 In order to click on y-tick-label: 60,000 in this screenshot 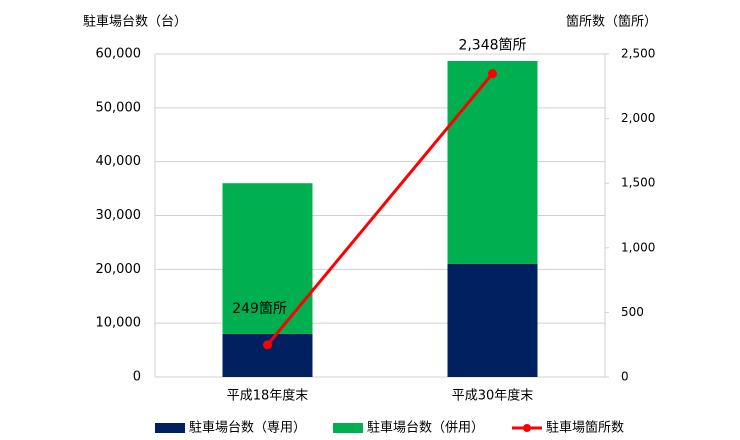, I will do `click(119, 54)`.